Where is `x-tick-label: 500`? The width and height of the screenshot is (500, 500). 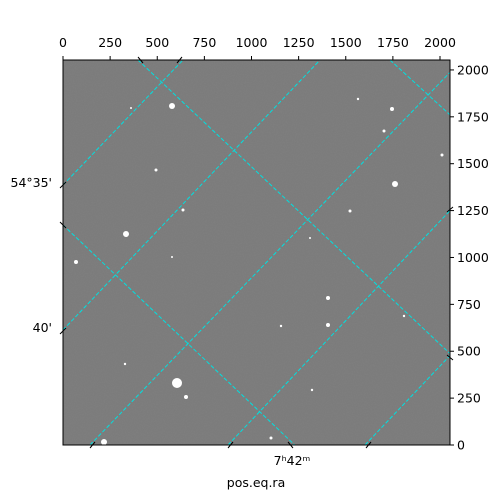
x-tick-label: 500 is located at coordinates (157, 42).